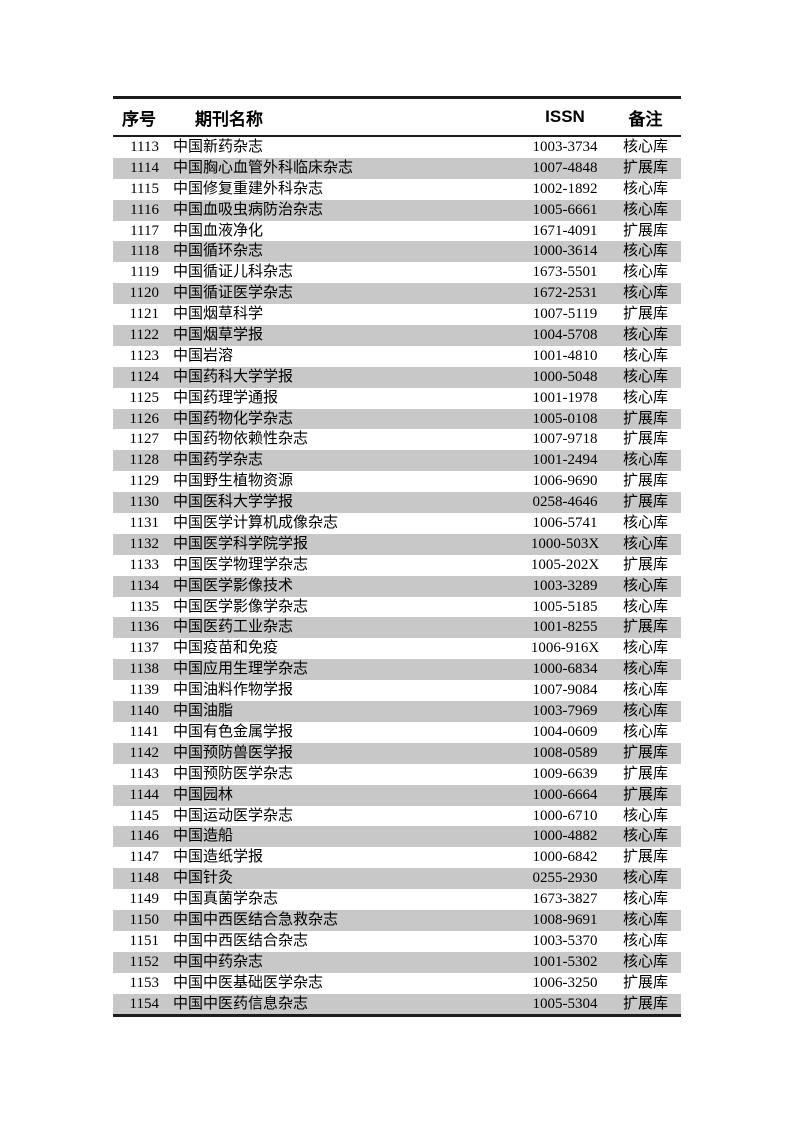 The height and width of the screenshot is (1122, 793). I want to click on table-row: 1141 中国有色金属学报 1004-0609 核心库, so click(397, 732).